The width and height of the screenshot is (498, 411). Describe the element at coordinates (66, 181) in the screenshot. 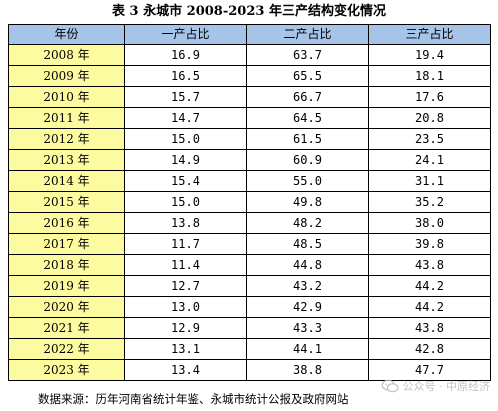

I see `year-cell: 2014 年` at that location.